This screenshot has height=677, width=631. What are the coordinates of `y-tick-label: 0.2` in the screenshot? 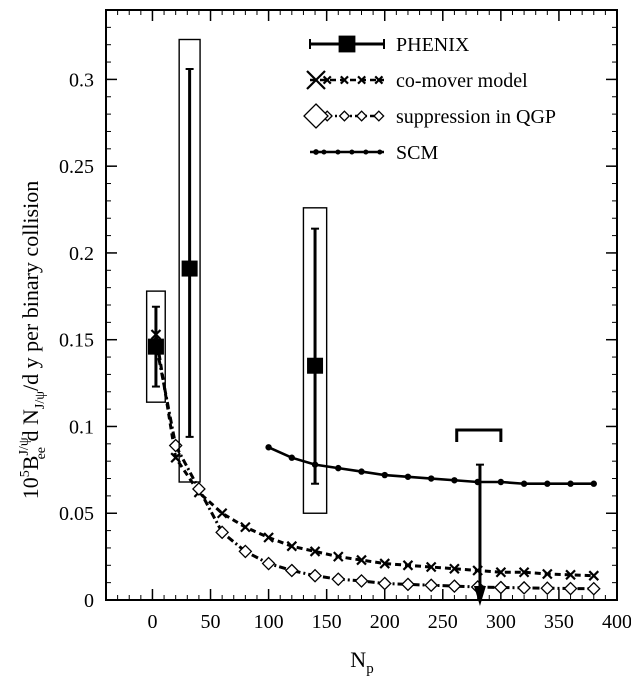 It's located at (81, 254).